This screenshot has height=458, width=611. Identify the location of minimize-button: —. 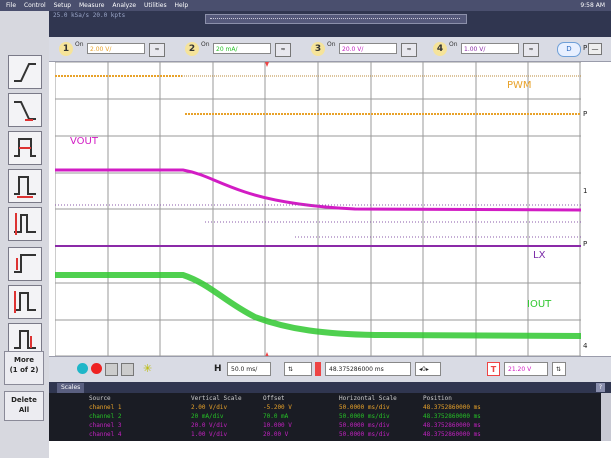
(595, 49).